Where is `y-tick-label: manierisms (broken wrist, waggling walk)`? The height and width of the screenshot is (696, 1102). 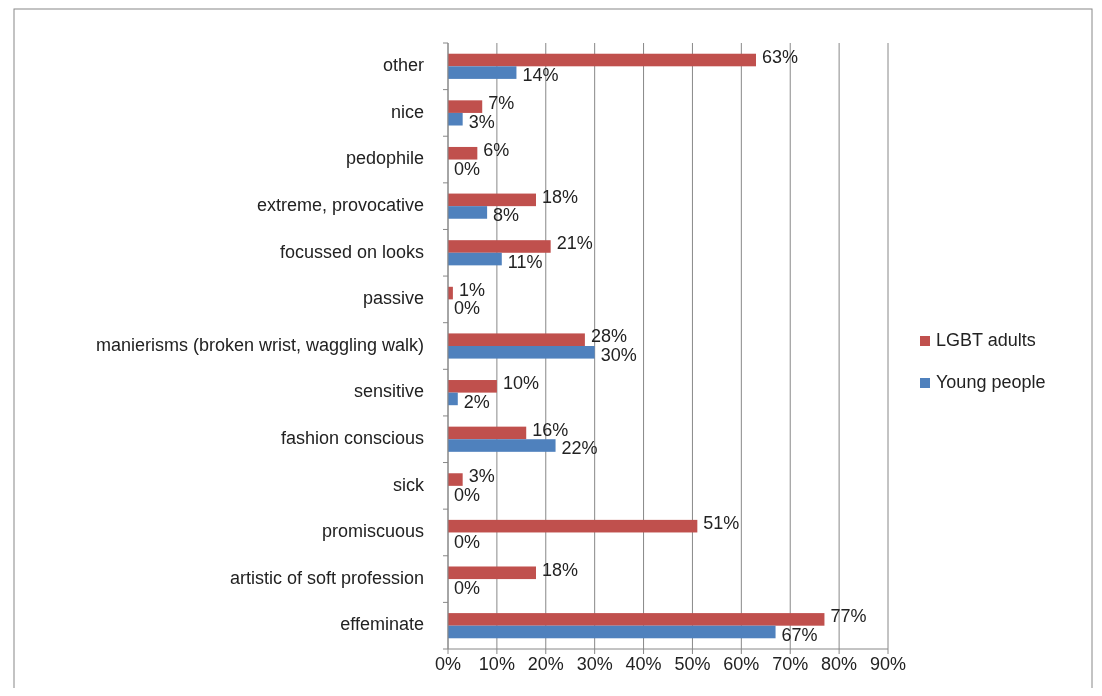
y-tick-label: manierisms (broken wrist, waggling walk) is located at coordinates (259, 344).